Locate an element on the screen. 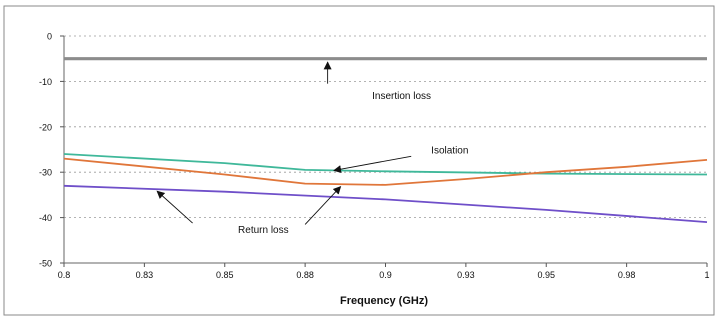 Image resolution: width=719 pixels, height=320 pixels. x-tick-label: 0.83 is located at coordinates (145, 275).